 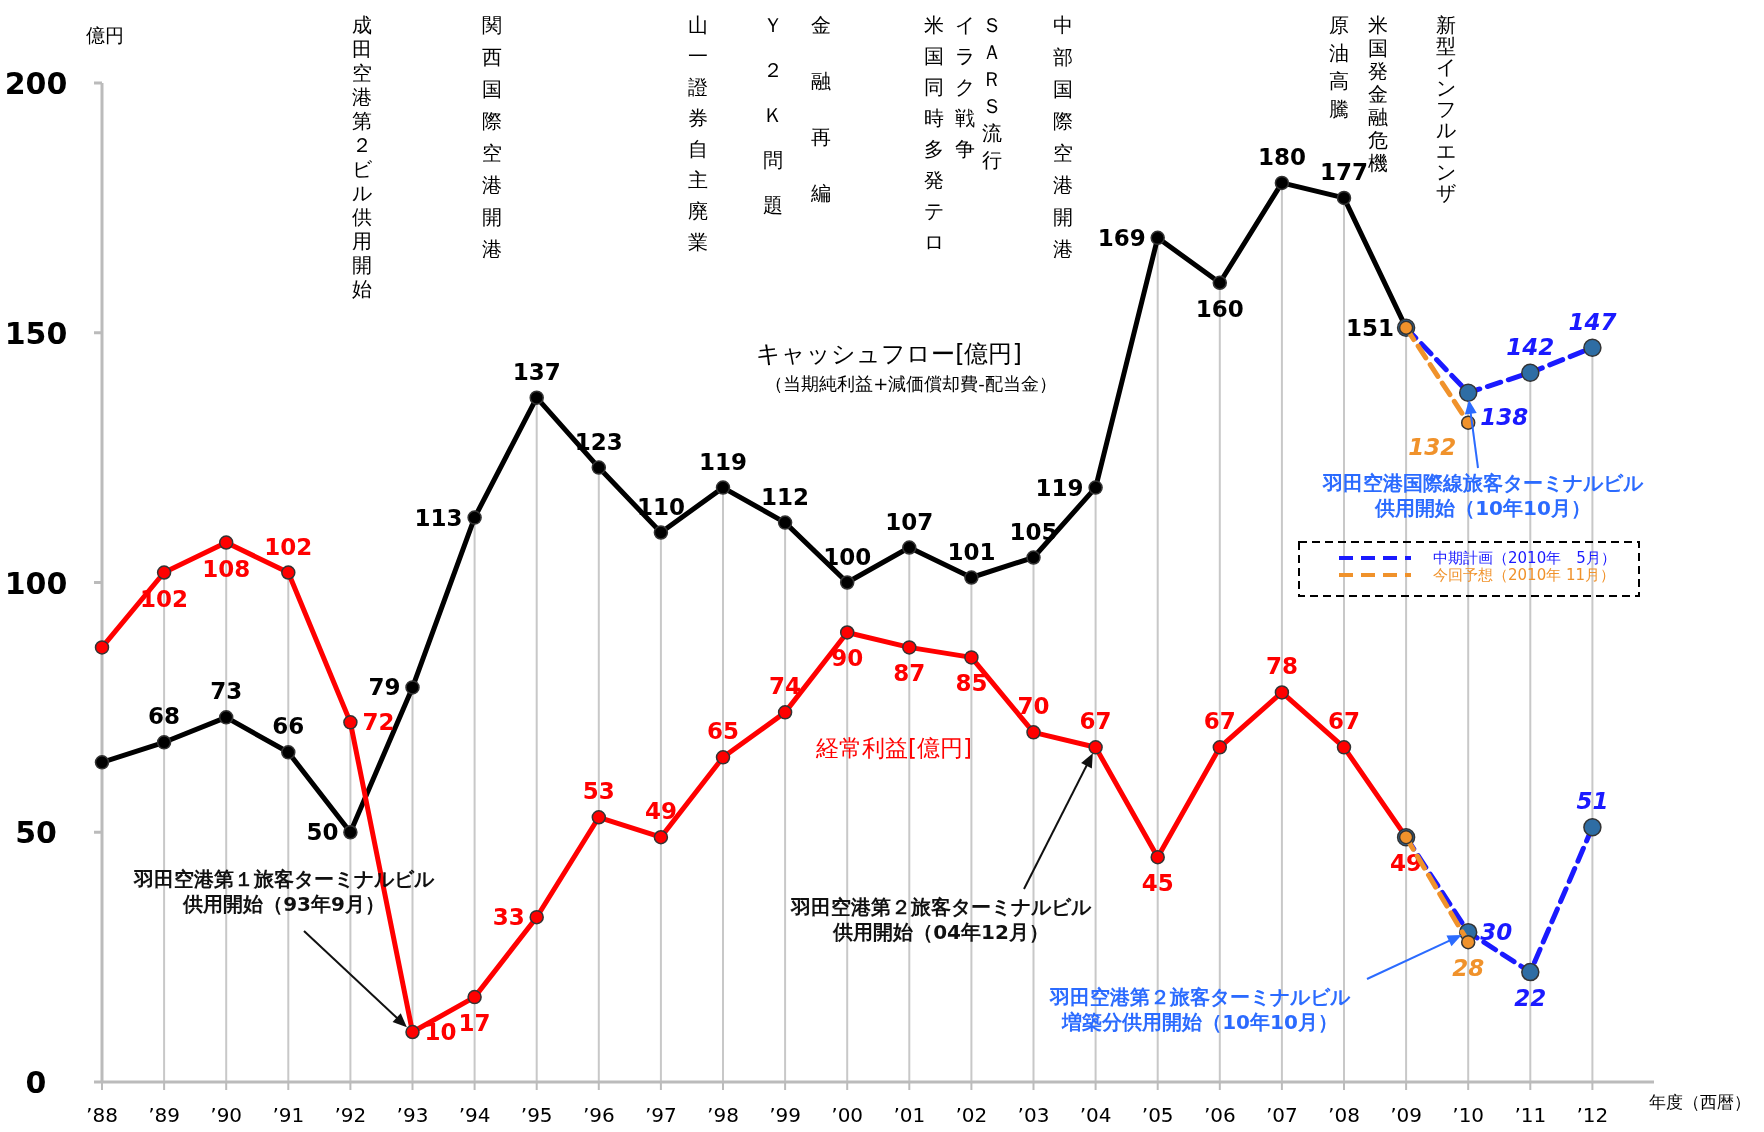 What do you see at coordinates (971, 551) in the screenshot?
I see `data-label: 101` at bounding box center [971, 551].